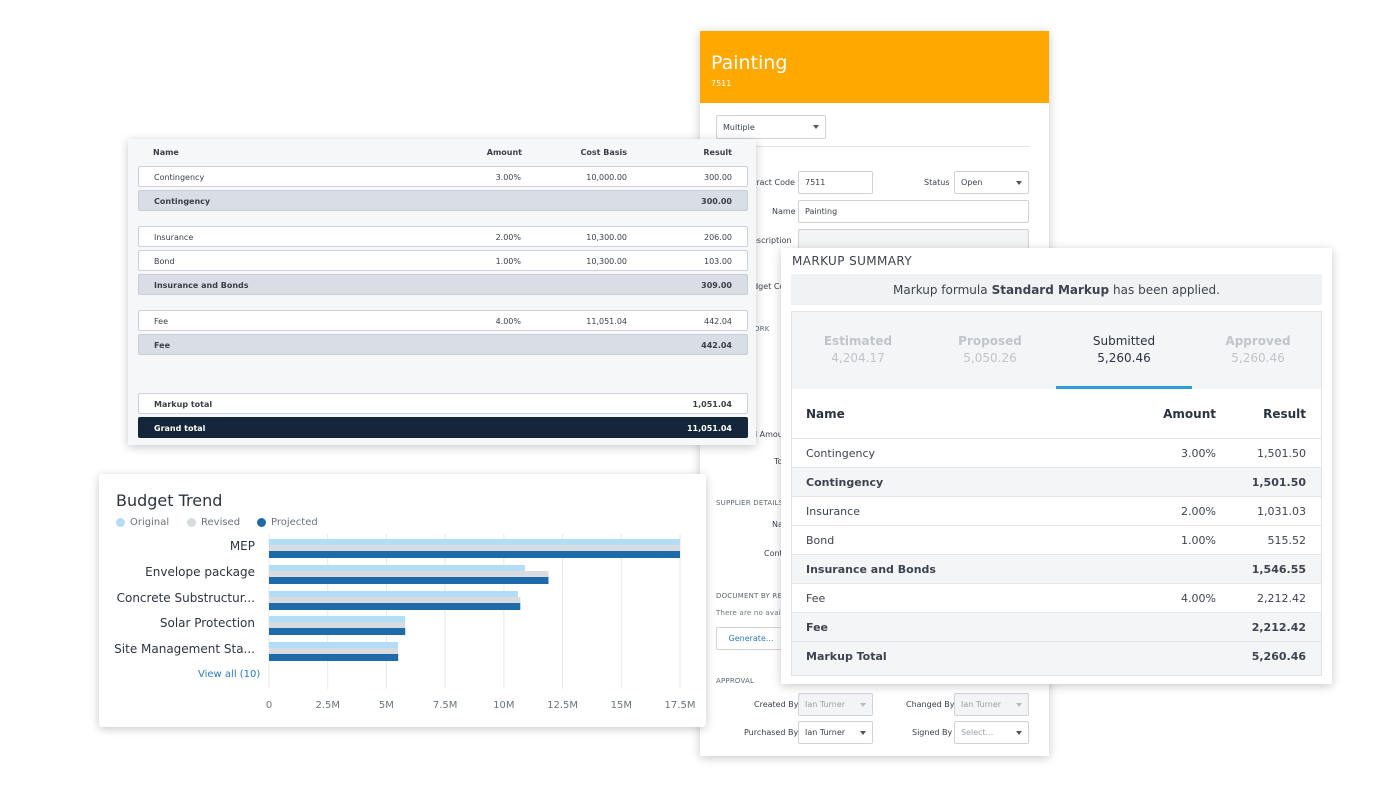 Image resolution: width=1400 pixels, height=787 pixels. What do you see at coordinates (749, 63) in the screenshot?
I see `painting-title: Painting` at bounding box center [749, 63].